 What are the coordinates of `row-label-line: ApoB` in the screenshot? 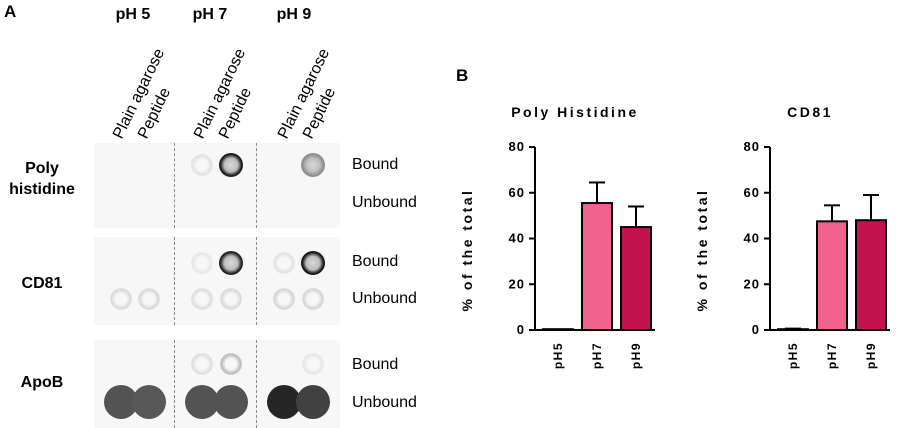 It's located at (42, 382).